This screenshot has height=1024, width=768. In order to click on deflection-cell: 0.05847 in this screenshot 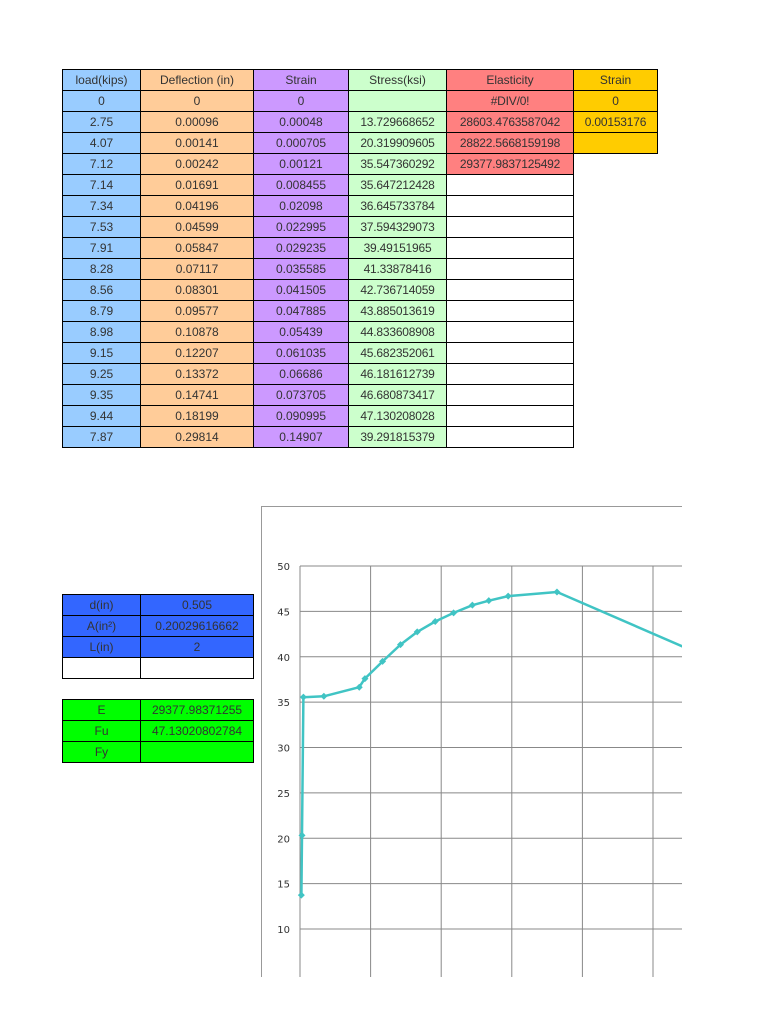, I will do `click(197, 248)`.